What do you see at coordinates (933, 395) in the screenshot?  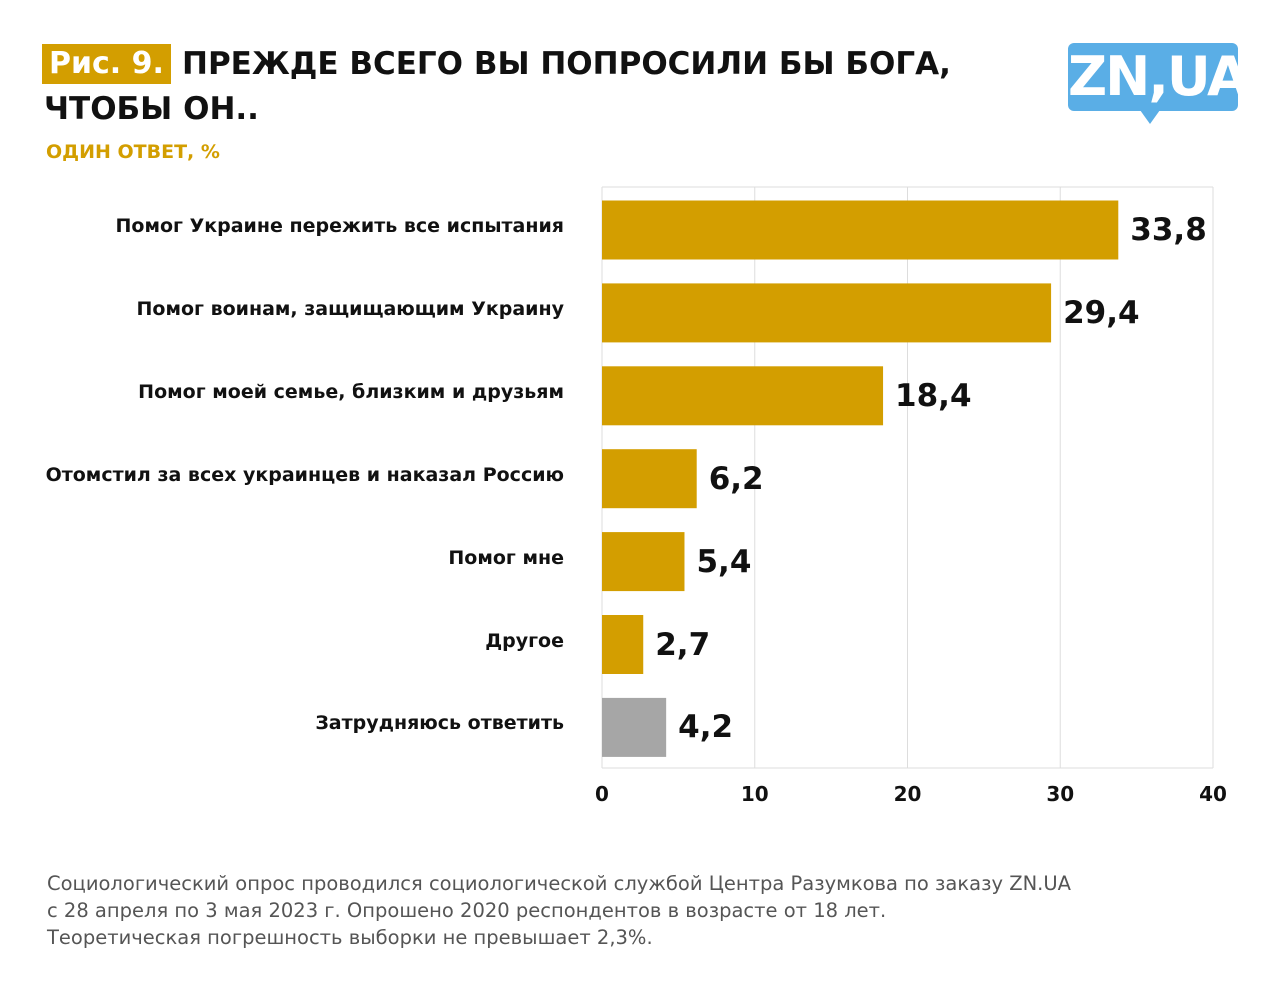 I see `value-label: 18,4` at bounding box center [933, 395].